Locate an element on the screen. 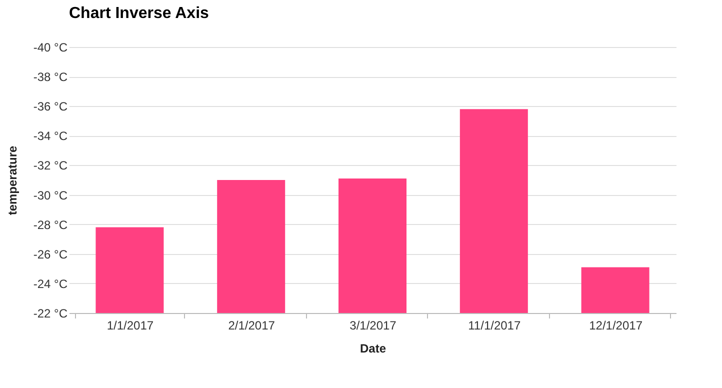 Image resolution: width=722 pixels, height=388 pixels. x-tick-label: 12/1/2017 is located at coordinates (616, 325).